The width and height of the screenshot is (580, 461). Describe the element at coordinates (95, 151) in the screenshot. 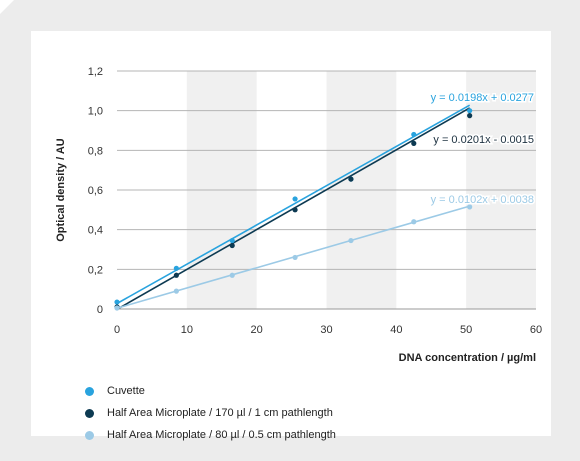

I see `y-tick-label: 0,8` at that location.